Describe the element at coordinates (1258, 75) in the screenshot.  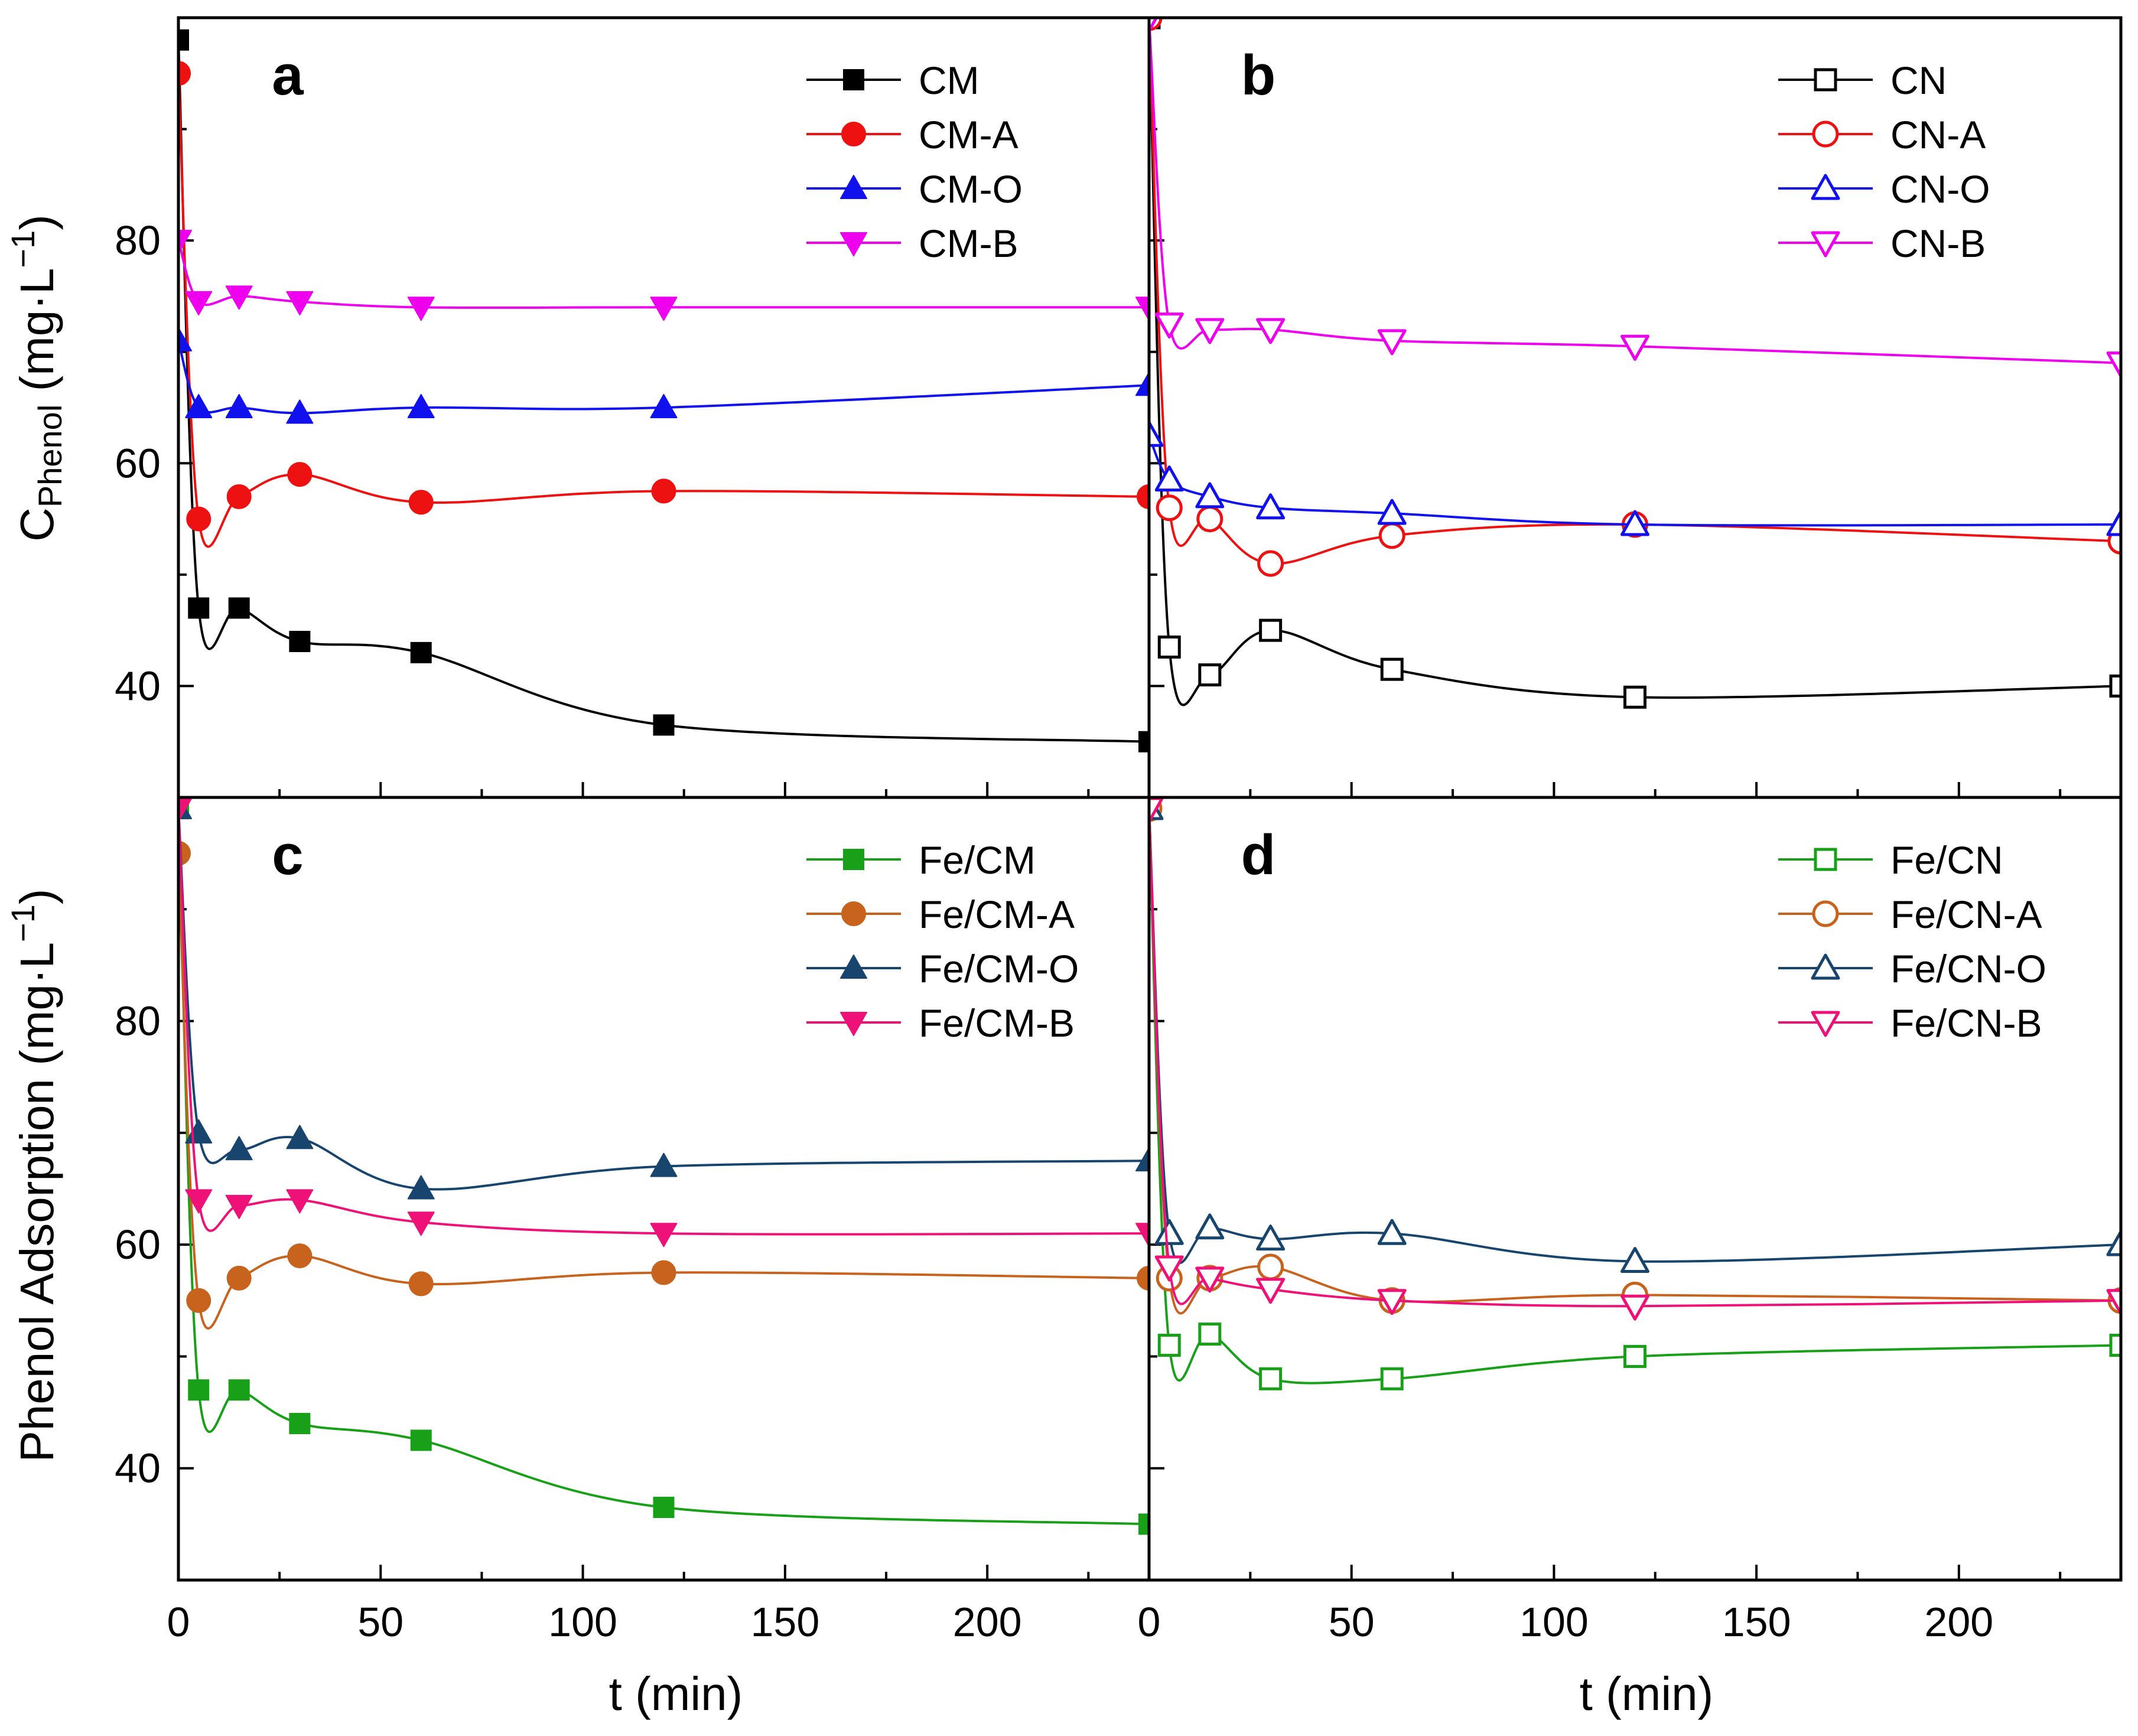
I see `panel-letter: b` at that location.